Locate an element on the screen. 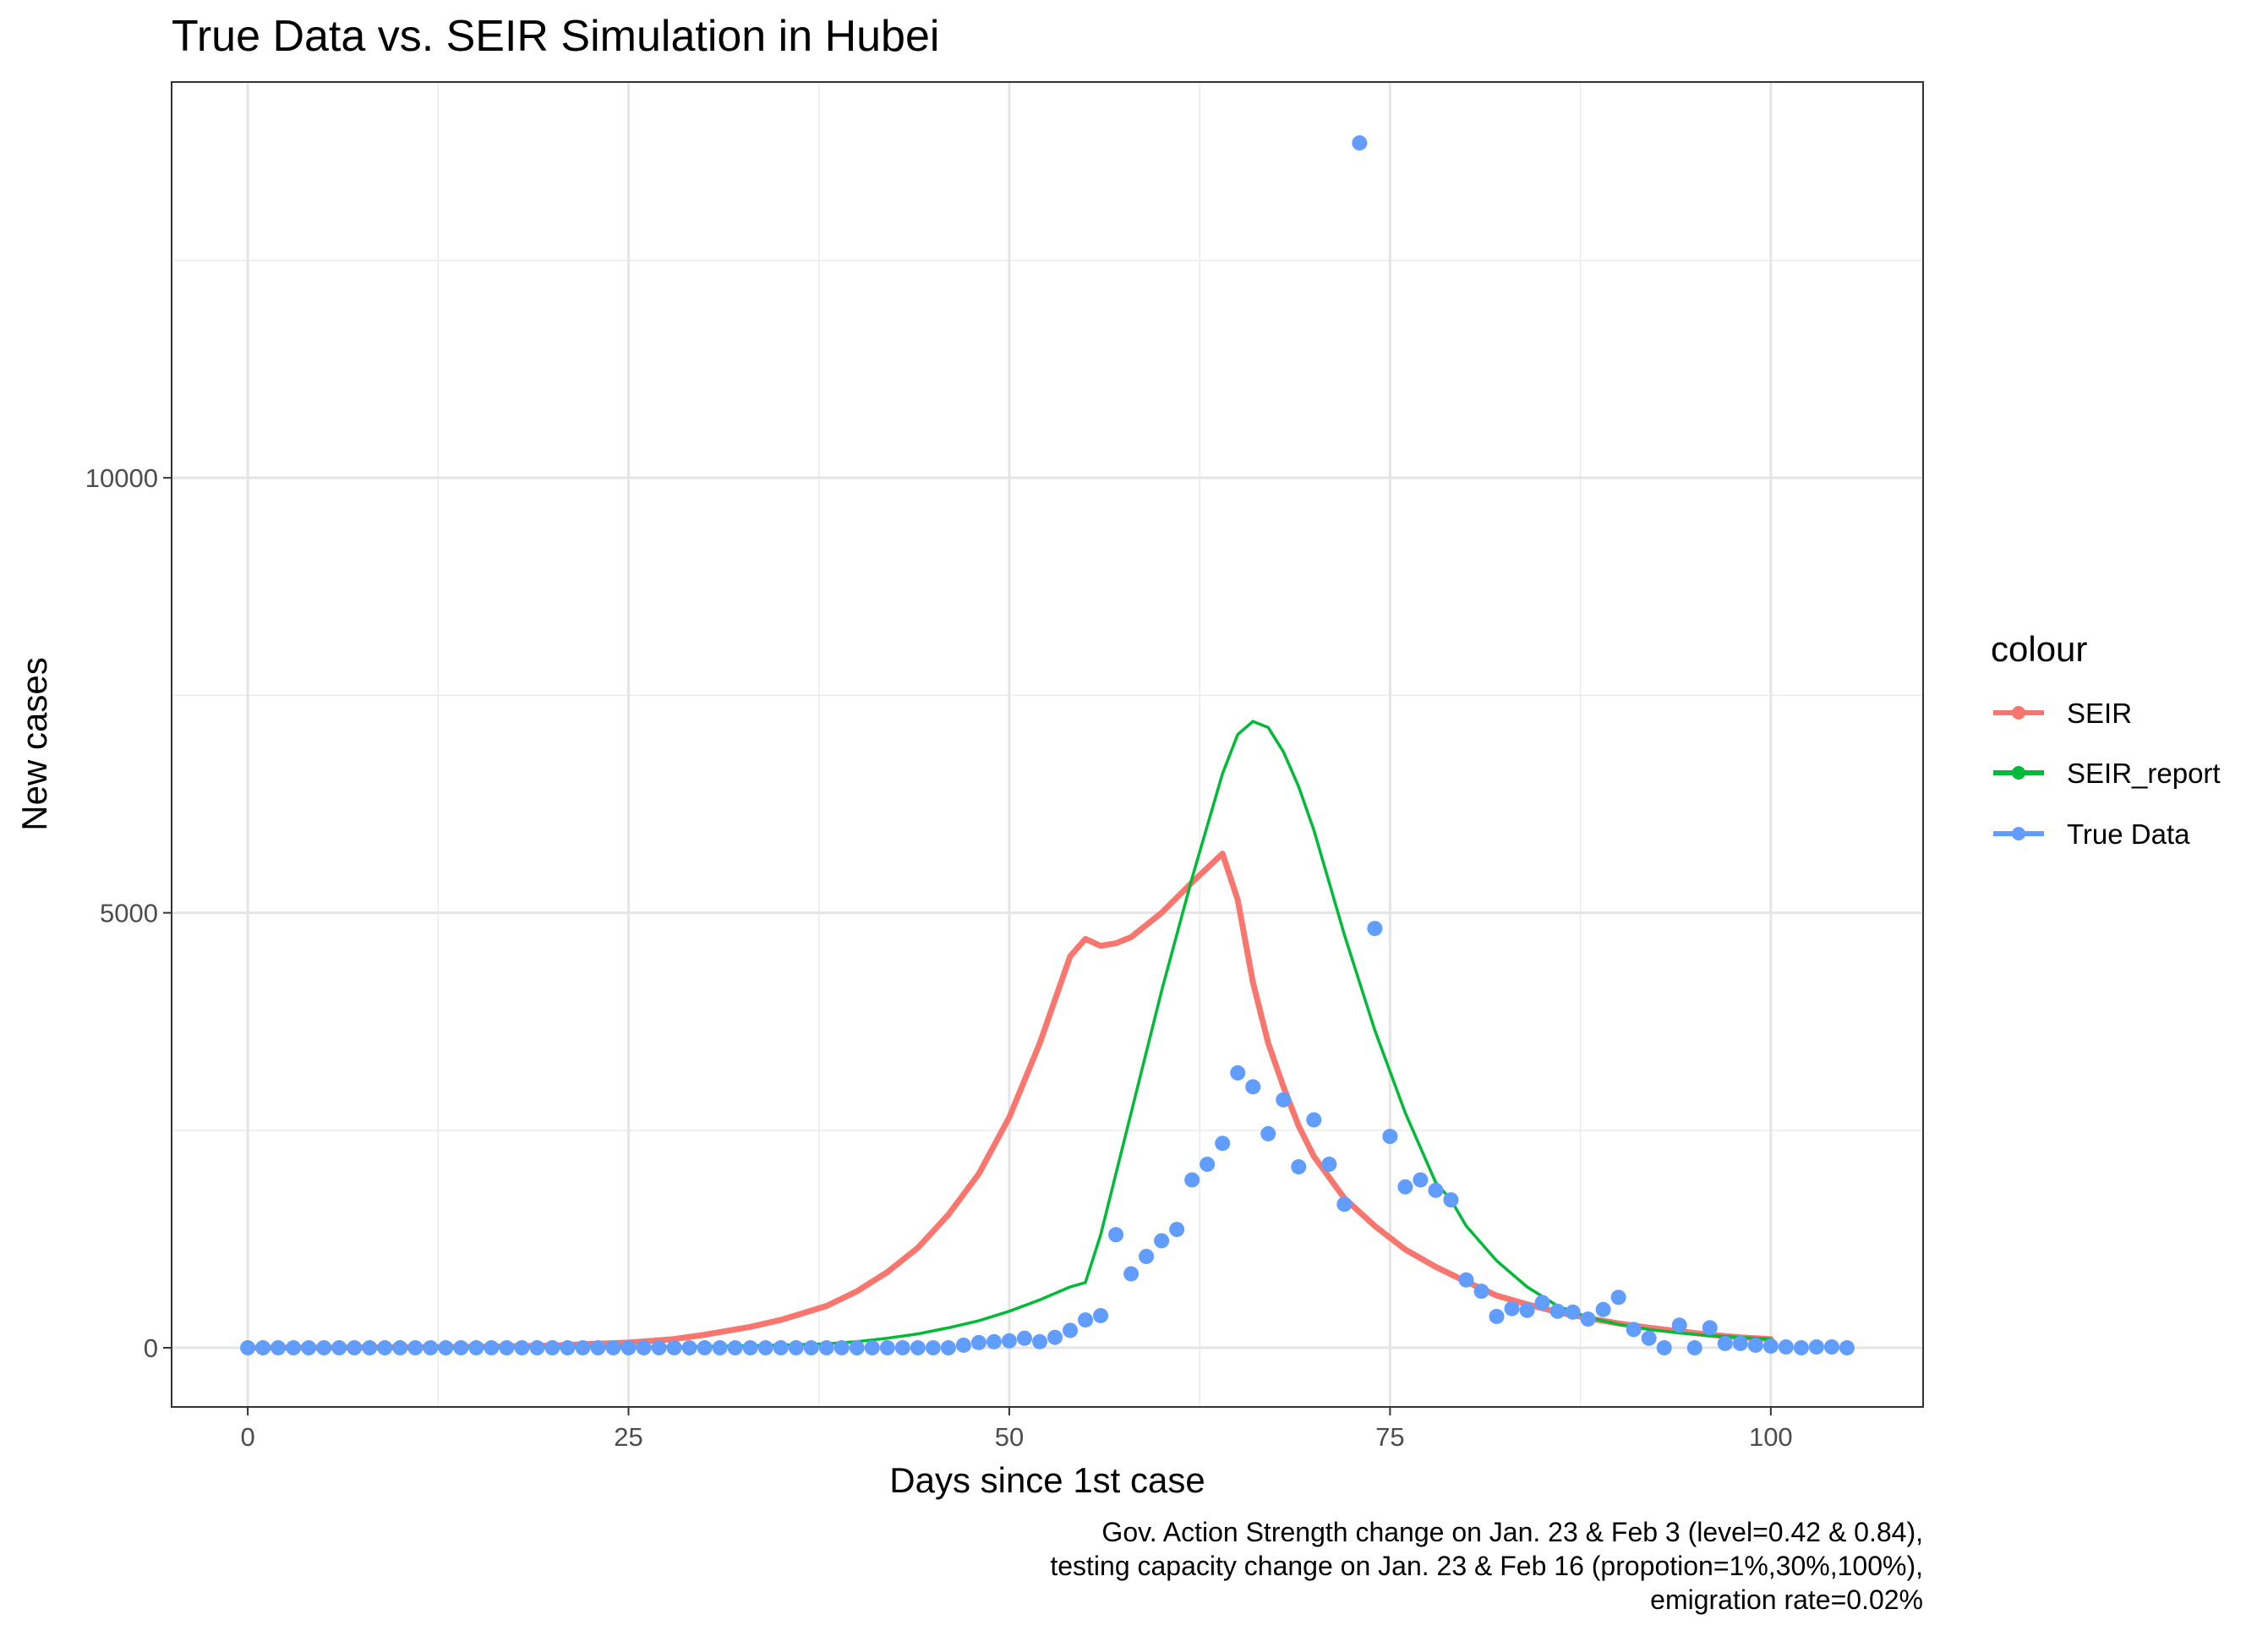  y-tick-label: 5000 is located at coordinates (129, 914).